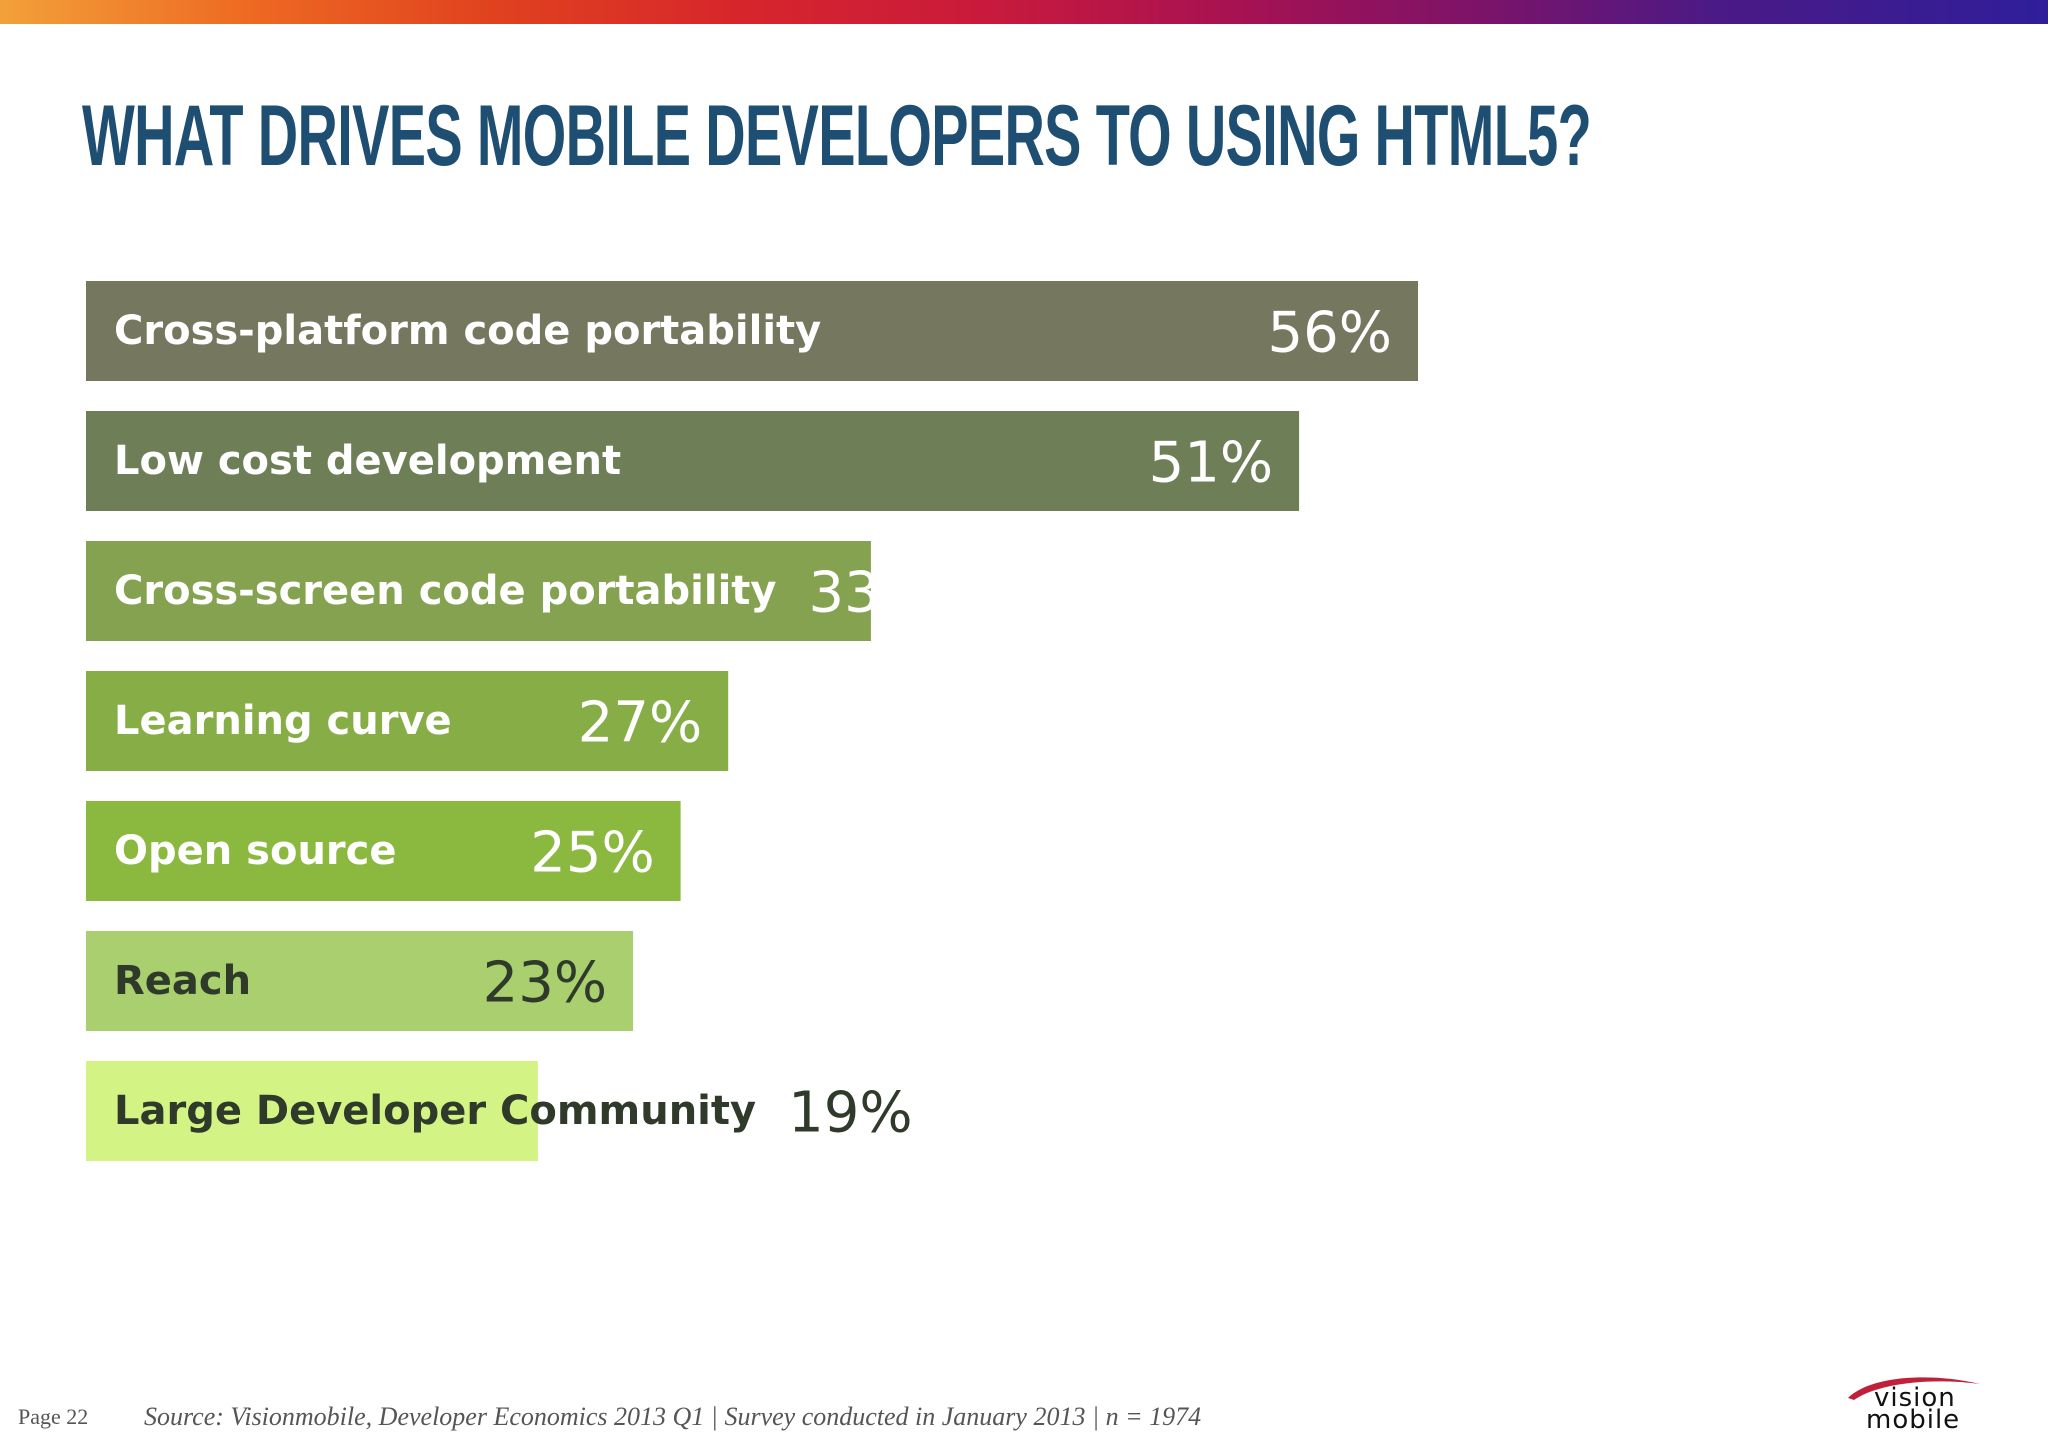 This screenshot has width=2048, height=1449. What do you see at coordinates (1024, 12) in the screenshot?
I see `top-gradient-strip` at bounding box center [1024, 12].